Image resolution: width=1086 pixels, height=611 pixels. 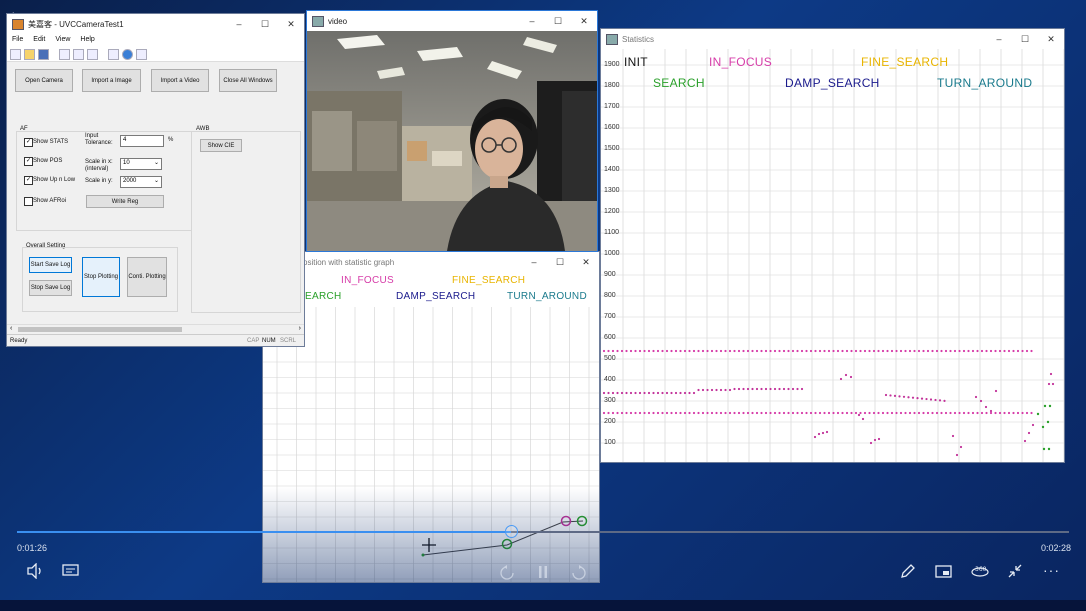 I want to click on copy-icon, so click(x=78, y=54).